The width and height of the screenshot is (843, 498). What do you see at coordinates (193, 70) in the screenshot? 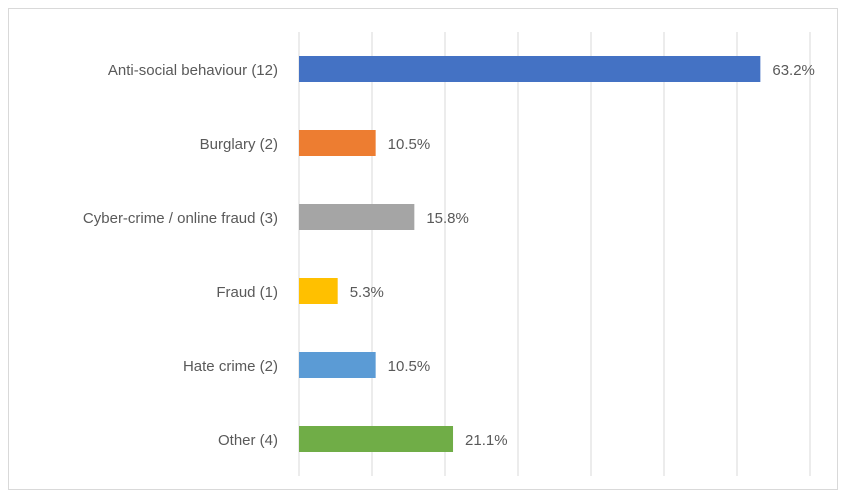
I see `category-label: Anti-social behaviour (12)` at bounding box center [193, 70].